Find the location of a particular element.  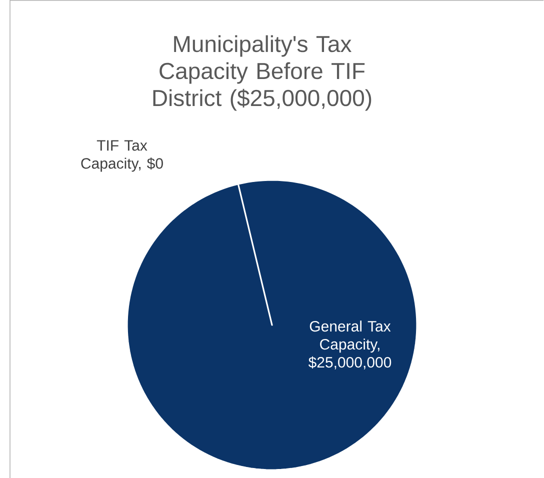

chart-title: Municipality's Tax Capacity Before TIF District ($25,000,000) is located at coordinates (262, 73).